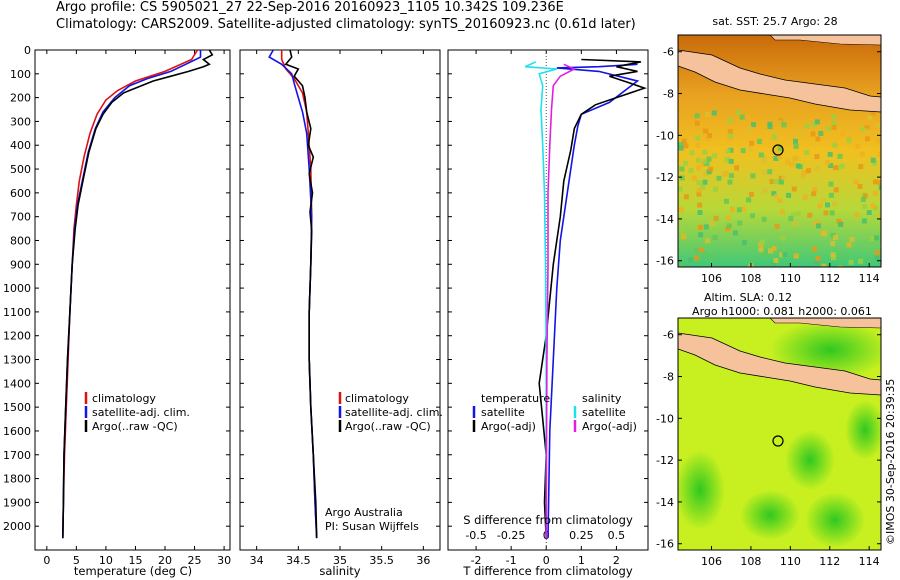  What do you see at coordinates (135, 426) in the screenshot?
I see `legend-label-argo: Argo(..raw -QC)` at bounding box center [135, 426].